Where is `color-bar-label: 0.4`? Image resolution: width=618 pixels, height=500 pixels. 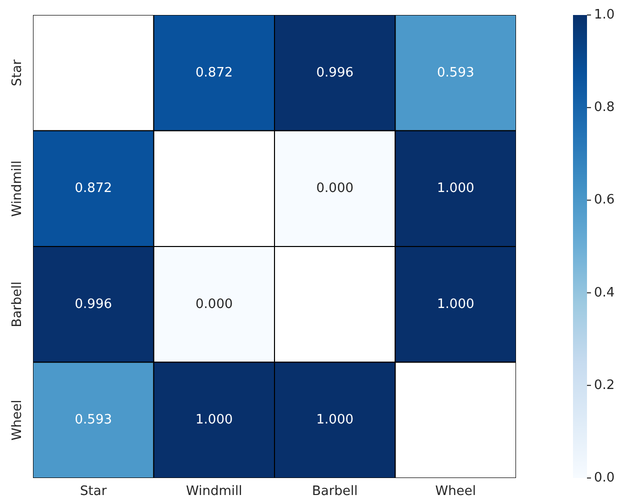 color-bar-label: 0.4 is located at coordinates (604, 292).